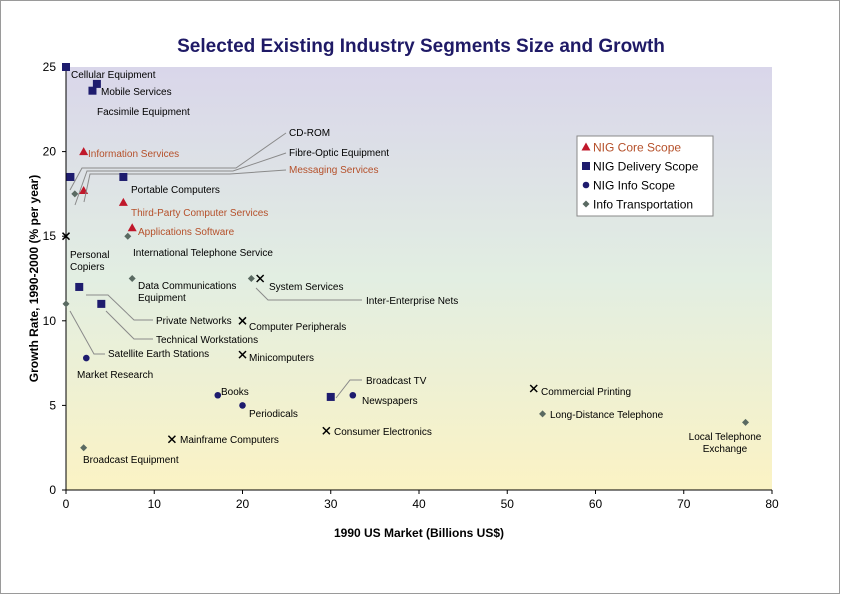  What do you see at coordinates (87, 332) in the screenshot?
I see `leader-line-satellite-earth-stations` at bounding box center [87, 332].